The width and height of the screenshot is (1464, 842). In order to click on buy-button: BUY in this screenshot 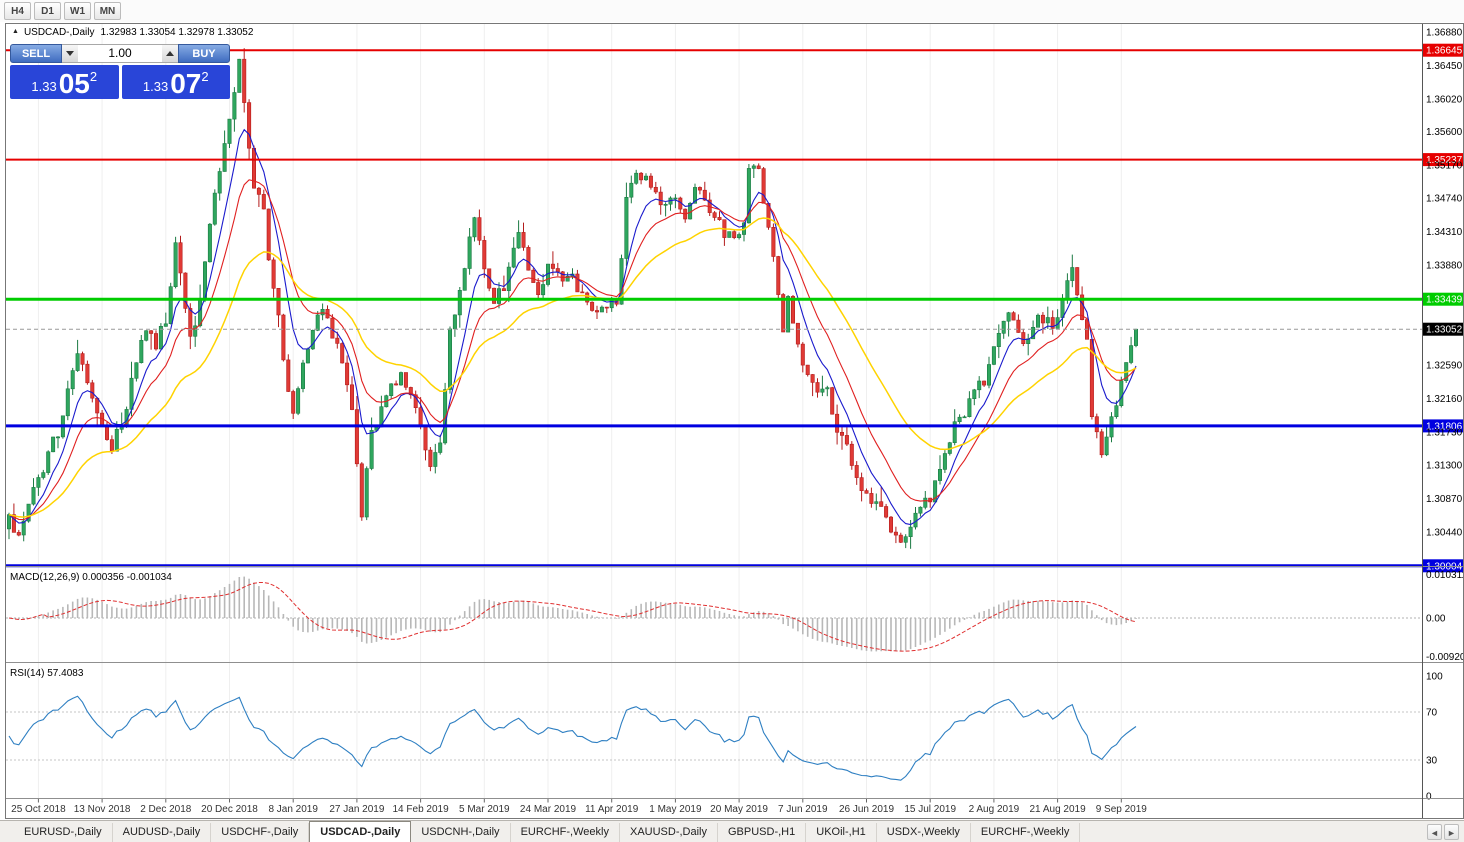, I will do `click(204, 53)`.